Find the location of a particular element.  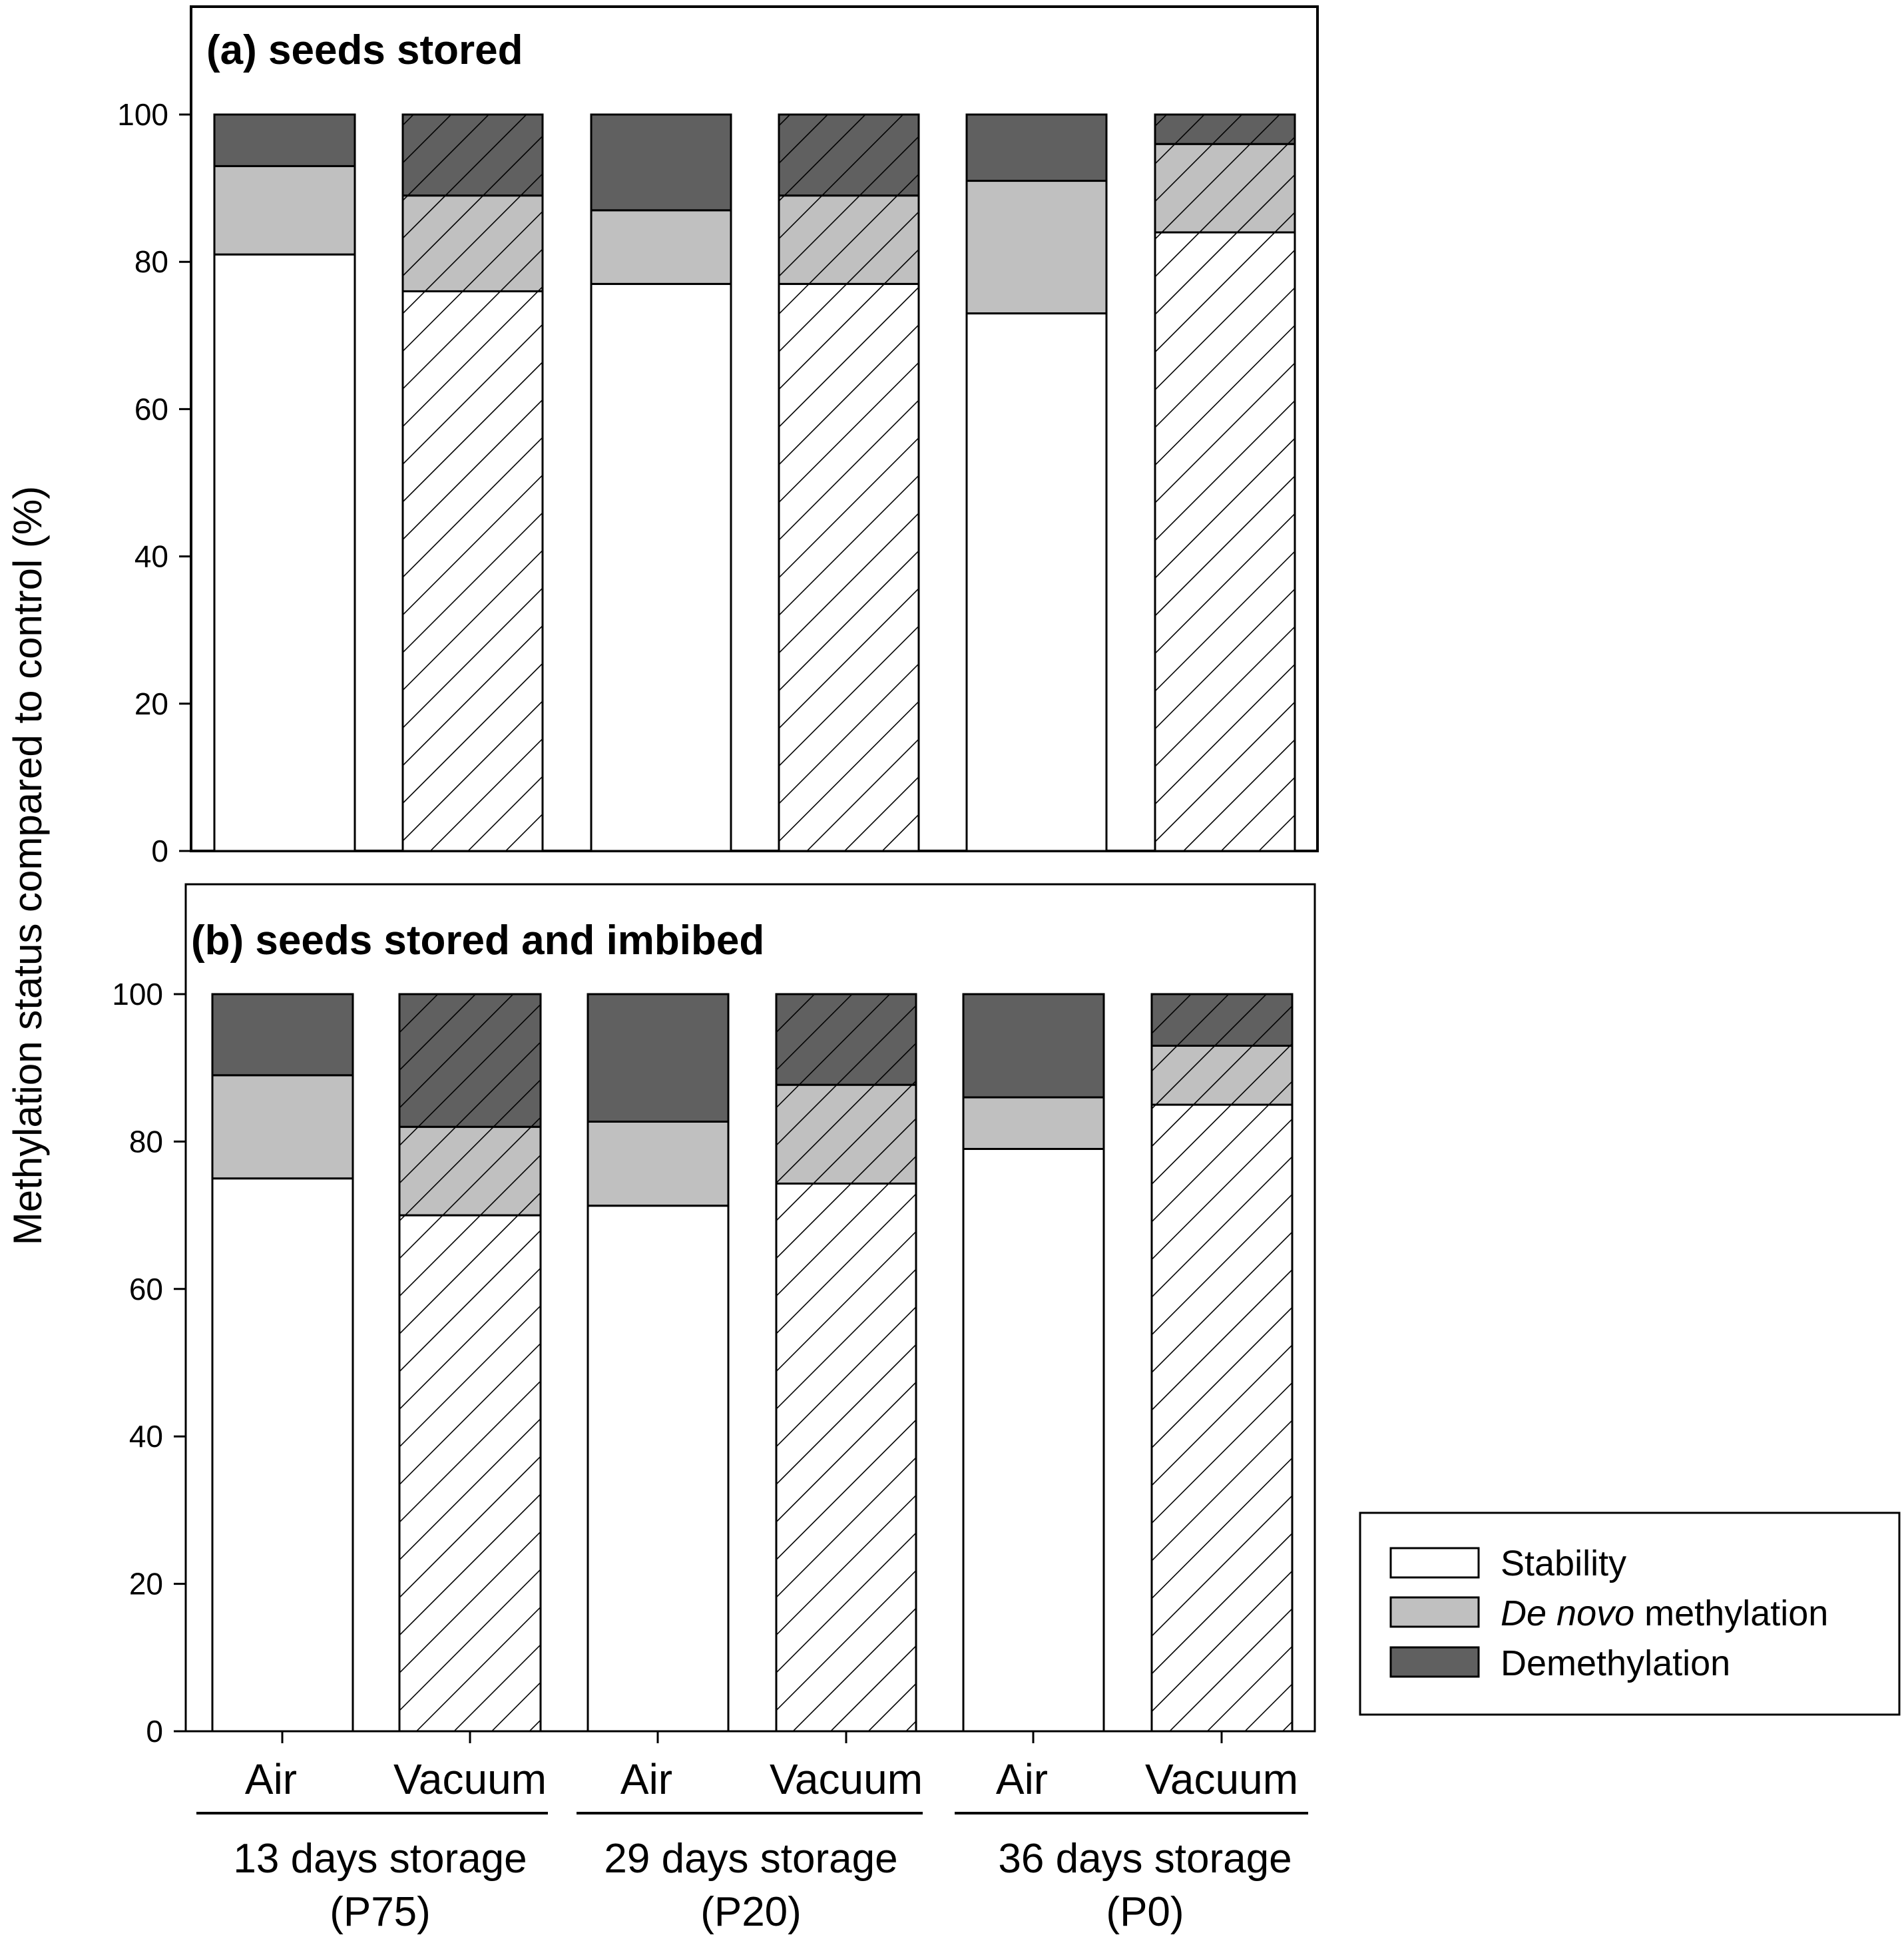

bar-a-1-demethylation is located at coordinates (284, 140).